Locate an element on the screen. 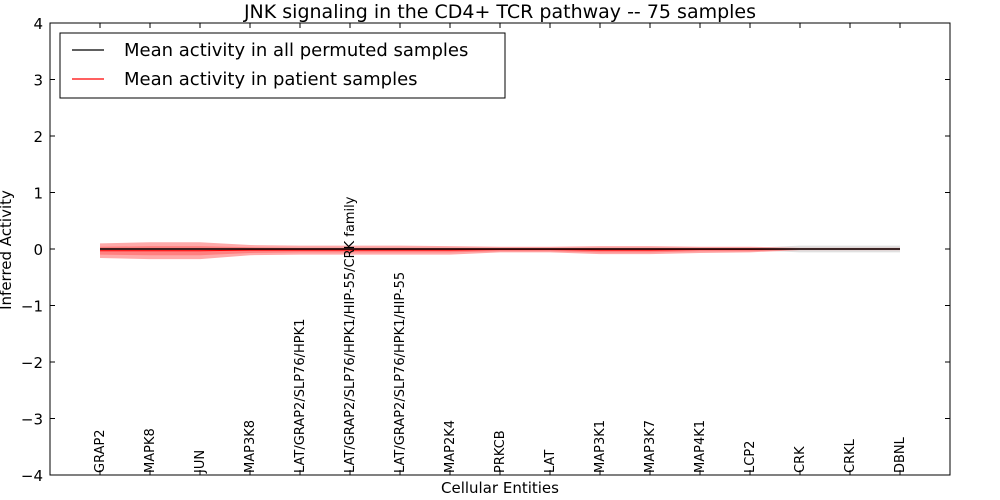  y-tick-label: −1 is located at coordinates (32, 307).